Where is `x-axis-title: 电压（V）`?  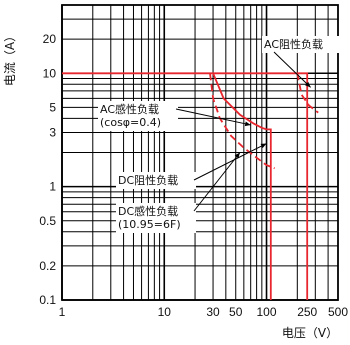
x-axis-title: 电压（V） is located at coordinates (310, 333).